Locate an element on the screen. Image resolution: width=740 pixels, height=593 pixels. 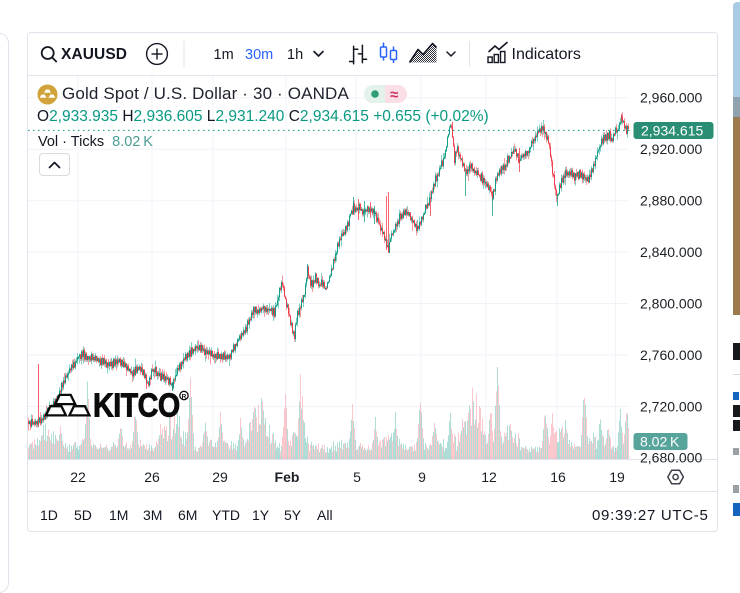
svg-text: 2,720.000 is located at coordinates (671, 406).